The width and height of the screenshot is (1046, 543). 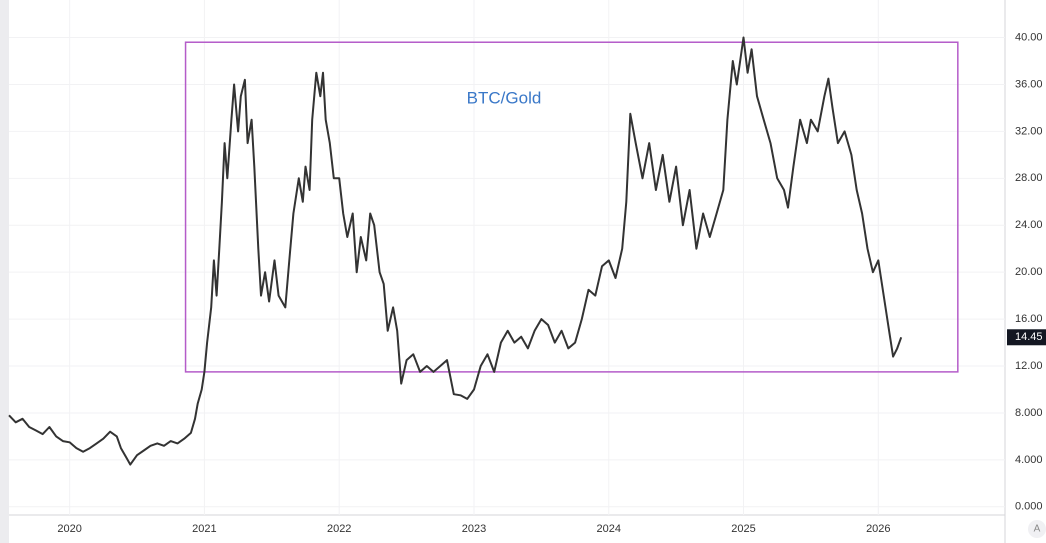 I want to click on x-tick-label: 2022, so click(x=339, y=529).